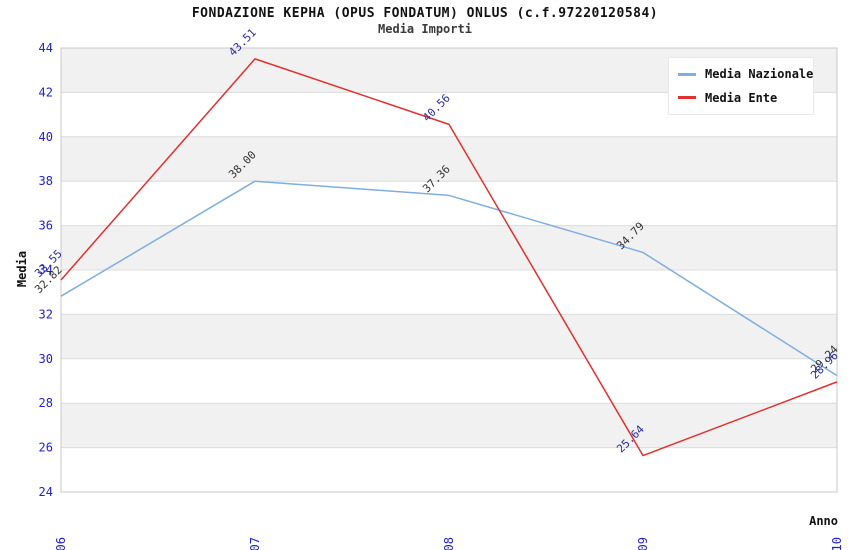 This screenshot has width=850, height=550. I want to click on x-tick-label: 2010, so click(837, 543).